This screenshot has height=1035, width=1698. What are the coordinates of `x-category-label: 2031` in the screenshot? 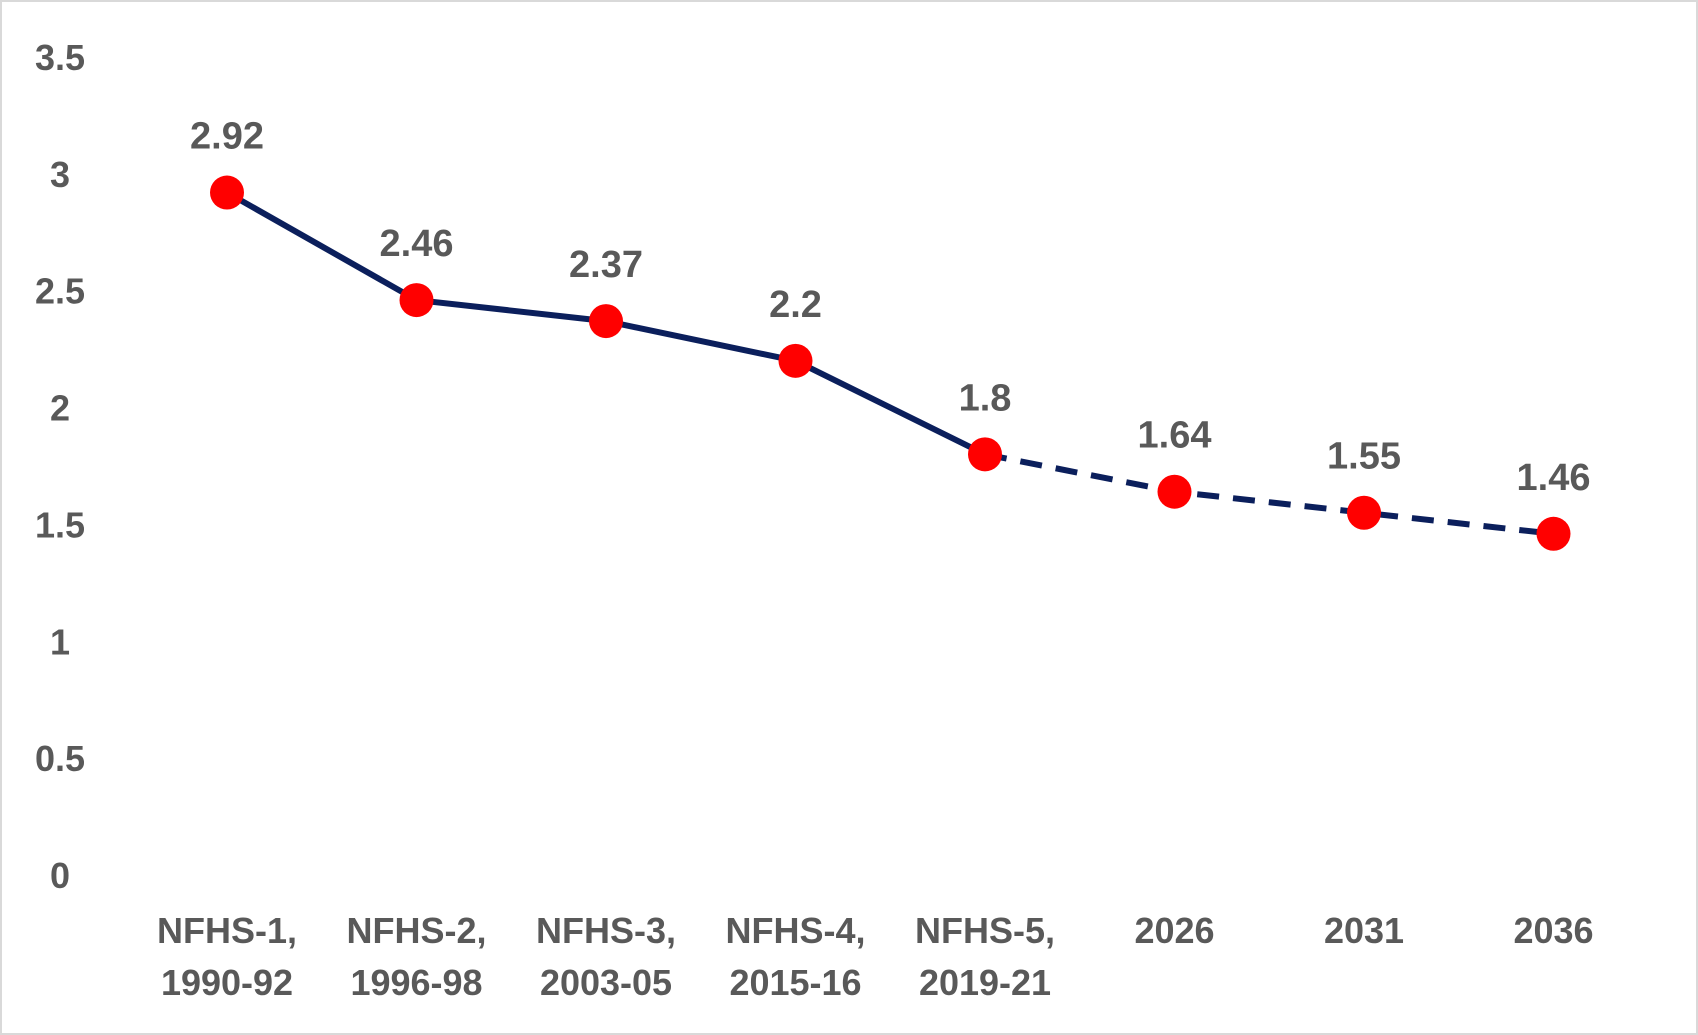 It's located at (1364, 930).